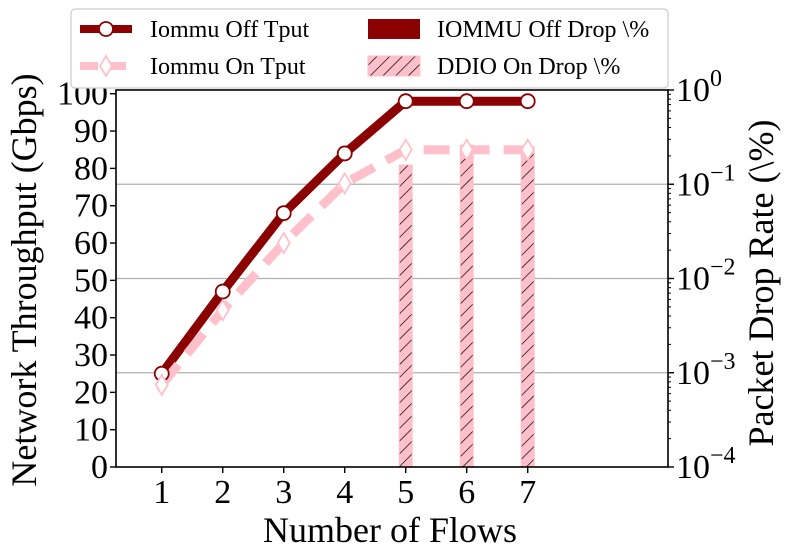 Image resolution: width=790 pixels, height=558 pixels. I want to click on y-tick-label: 0, so click(99, 467).